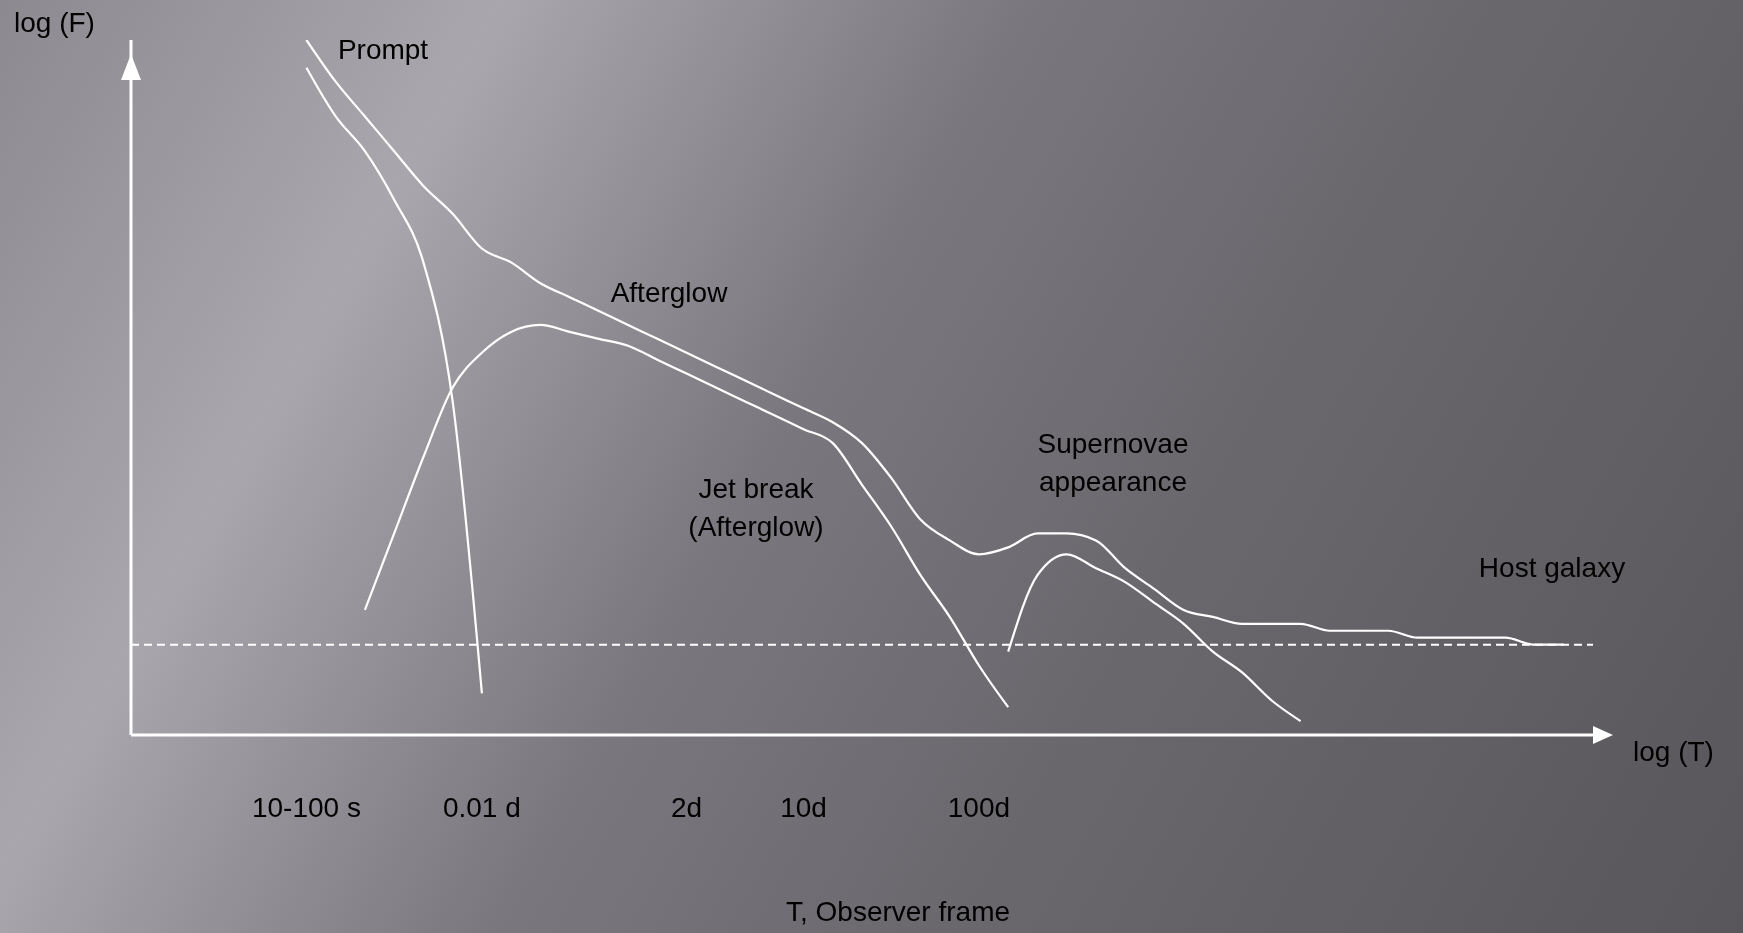 The height and width of the screenshot is (933, 1743). Describe the element at coordinates (1113, 463) in the screenshot. I see `annotation: Supernovae appearance` at that location.